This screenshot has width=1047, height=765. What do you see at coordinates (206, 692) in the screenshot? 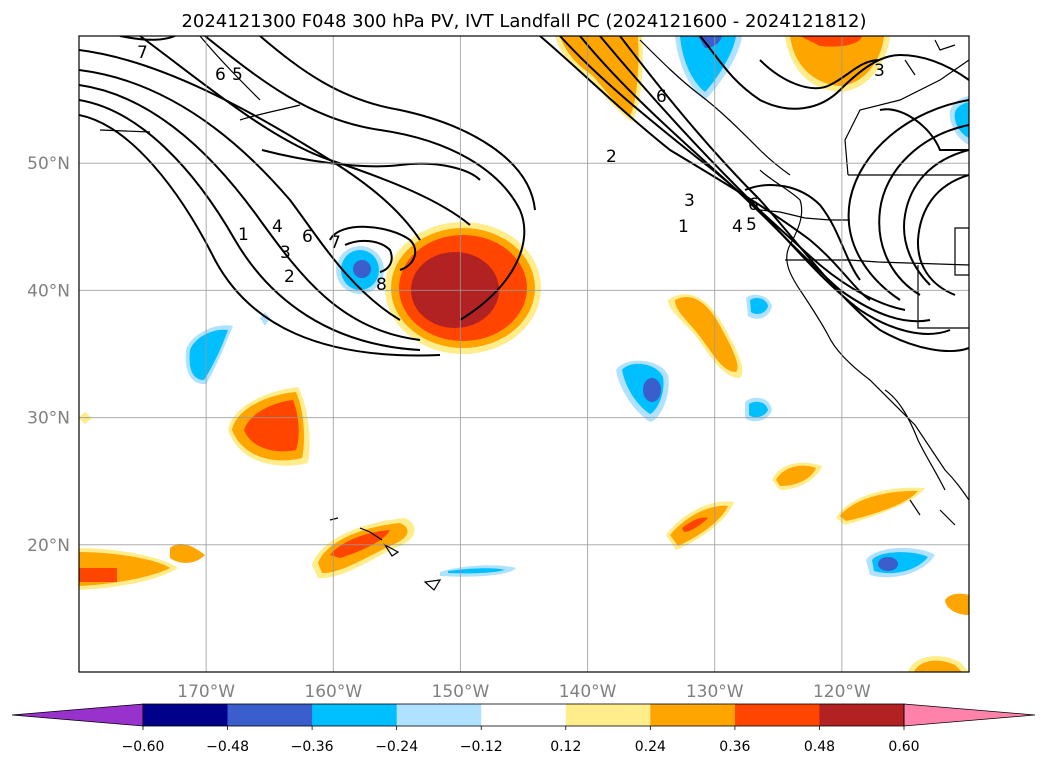
I see `lon-tick-label: 170°W` at bounding box center [206, 692].